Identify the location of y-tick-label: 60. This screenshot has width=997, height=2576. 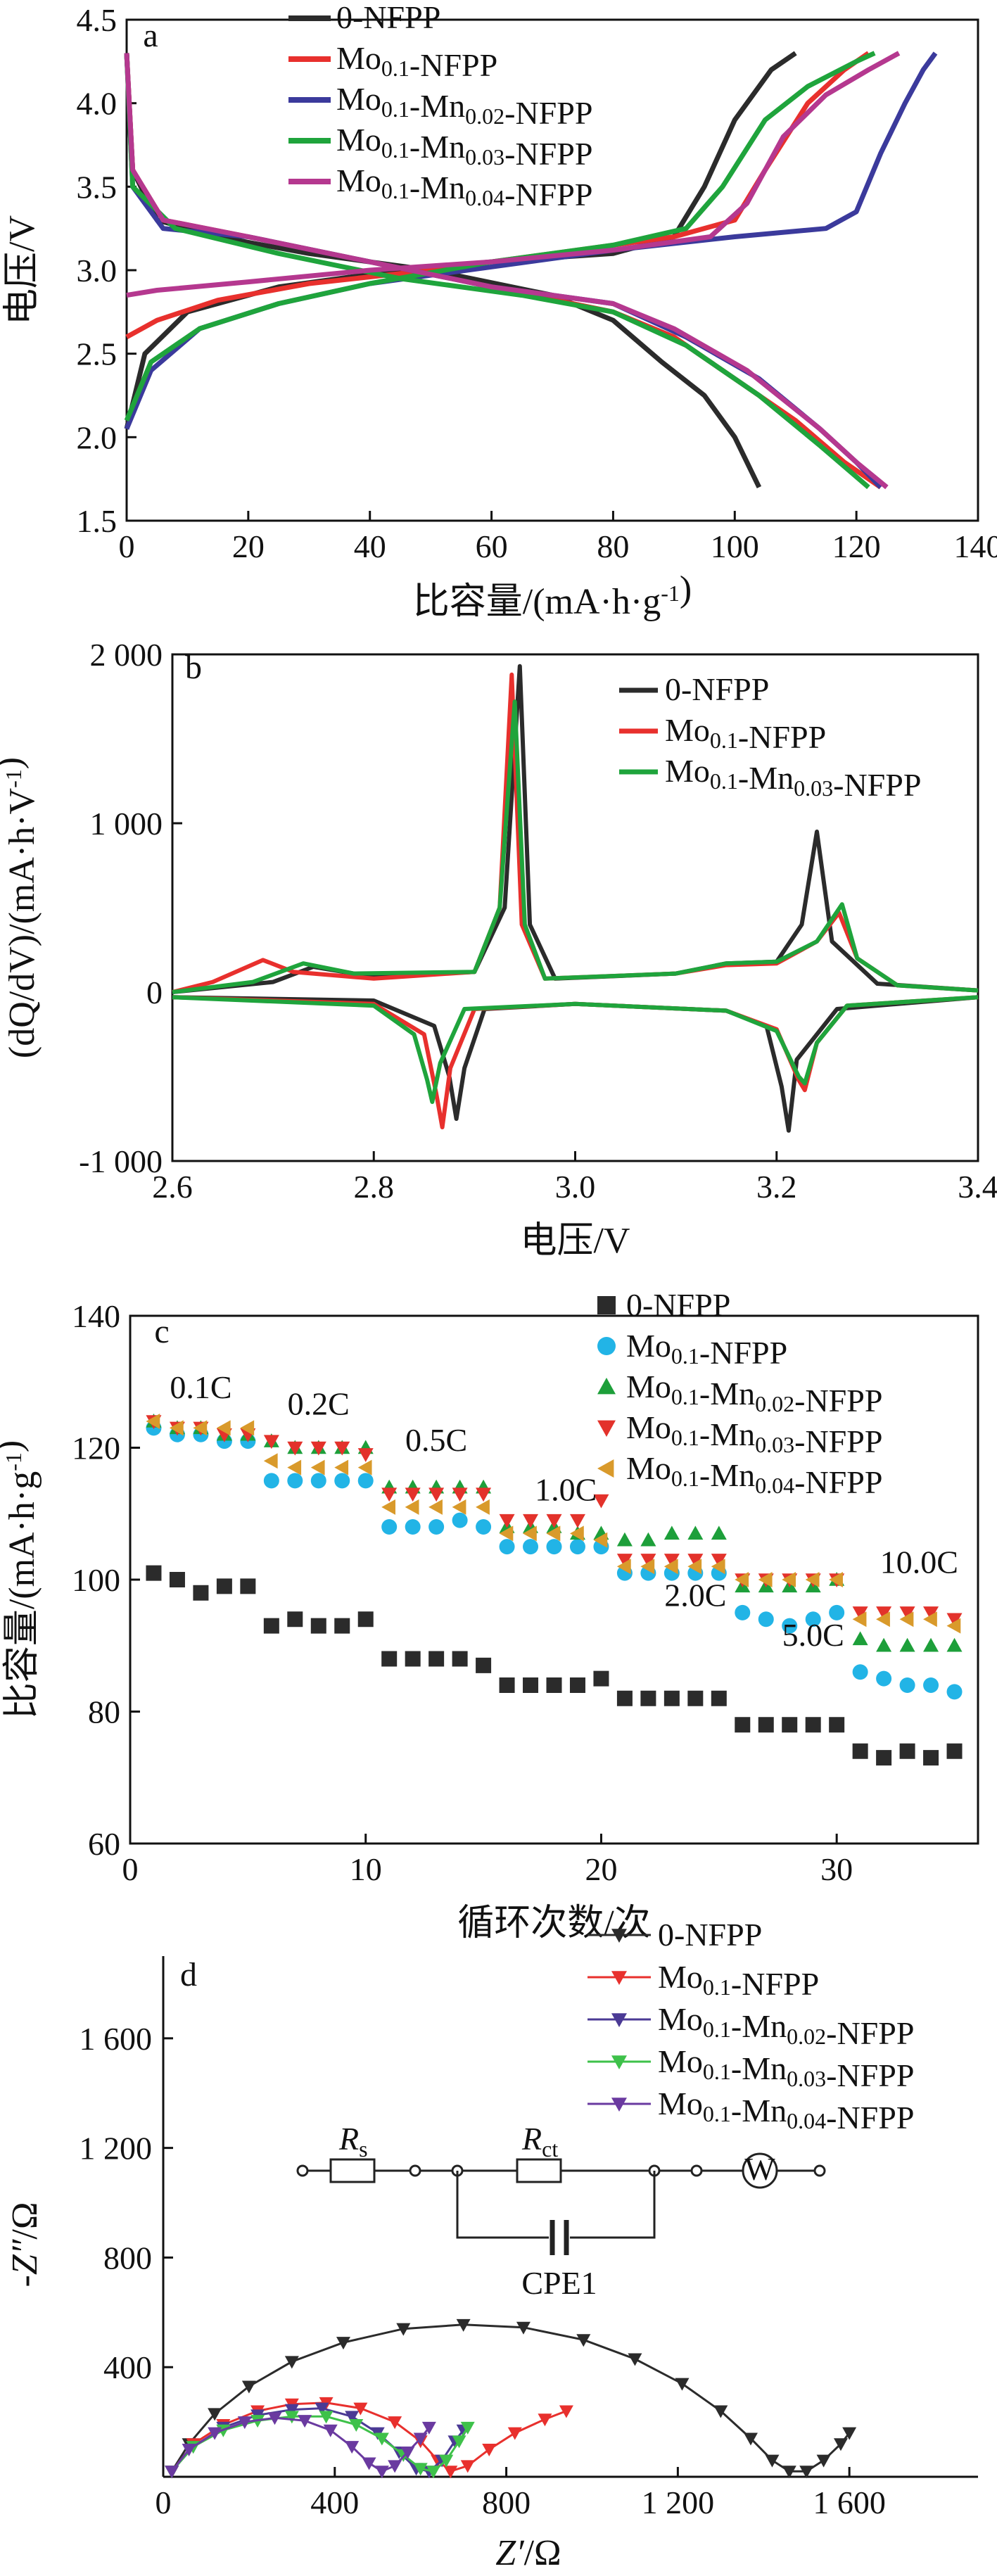
(104, 1844).